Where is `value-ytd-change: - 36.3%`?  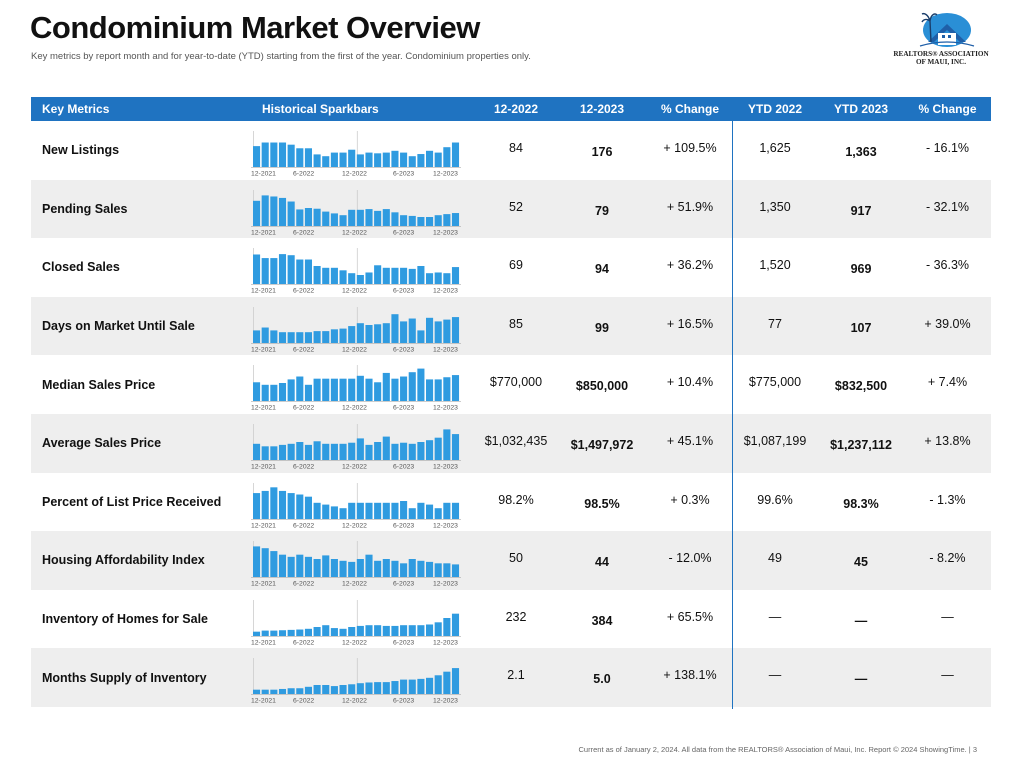 value-ytd-change: - 36.3% is located at coordinates (947, 265).